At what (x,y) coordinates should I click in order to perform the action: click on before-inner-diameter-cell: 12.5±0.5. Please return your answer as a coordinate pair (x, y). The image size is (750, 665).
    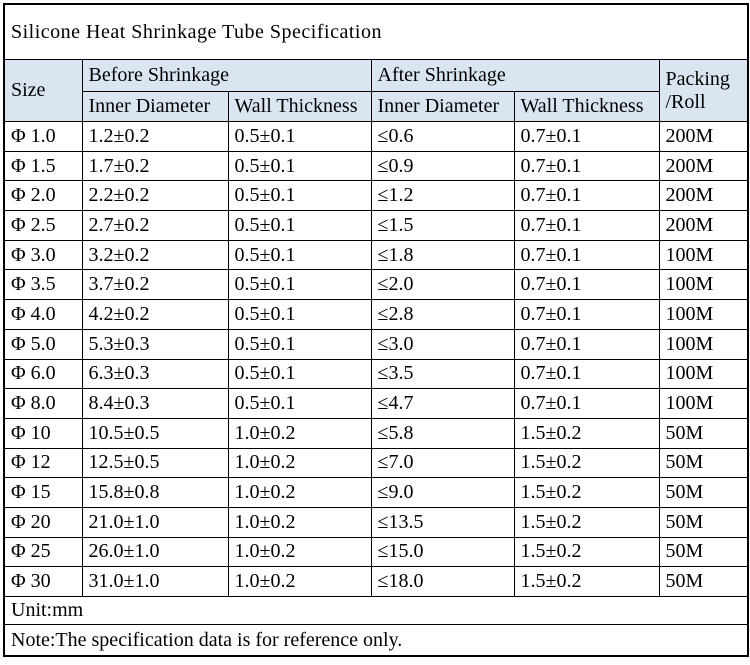
    Looking at the image, I should click on (155, 463).